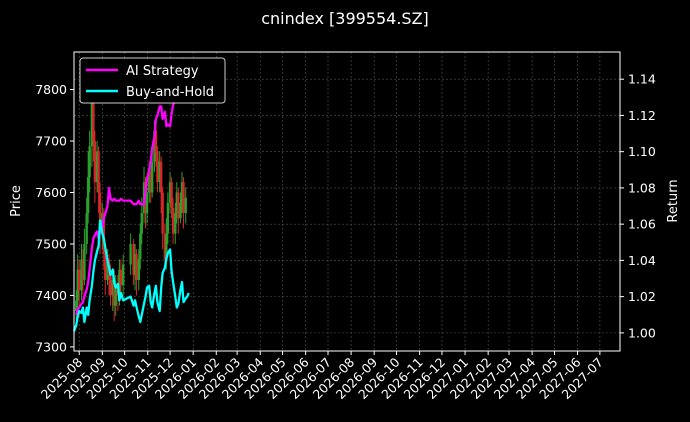 Image resolution: width=690 pixels, height=422 pixels. I want to click on legend: AI Strategy Buy-and-Hold, so click(152, 80).